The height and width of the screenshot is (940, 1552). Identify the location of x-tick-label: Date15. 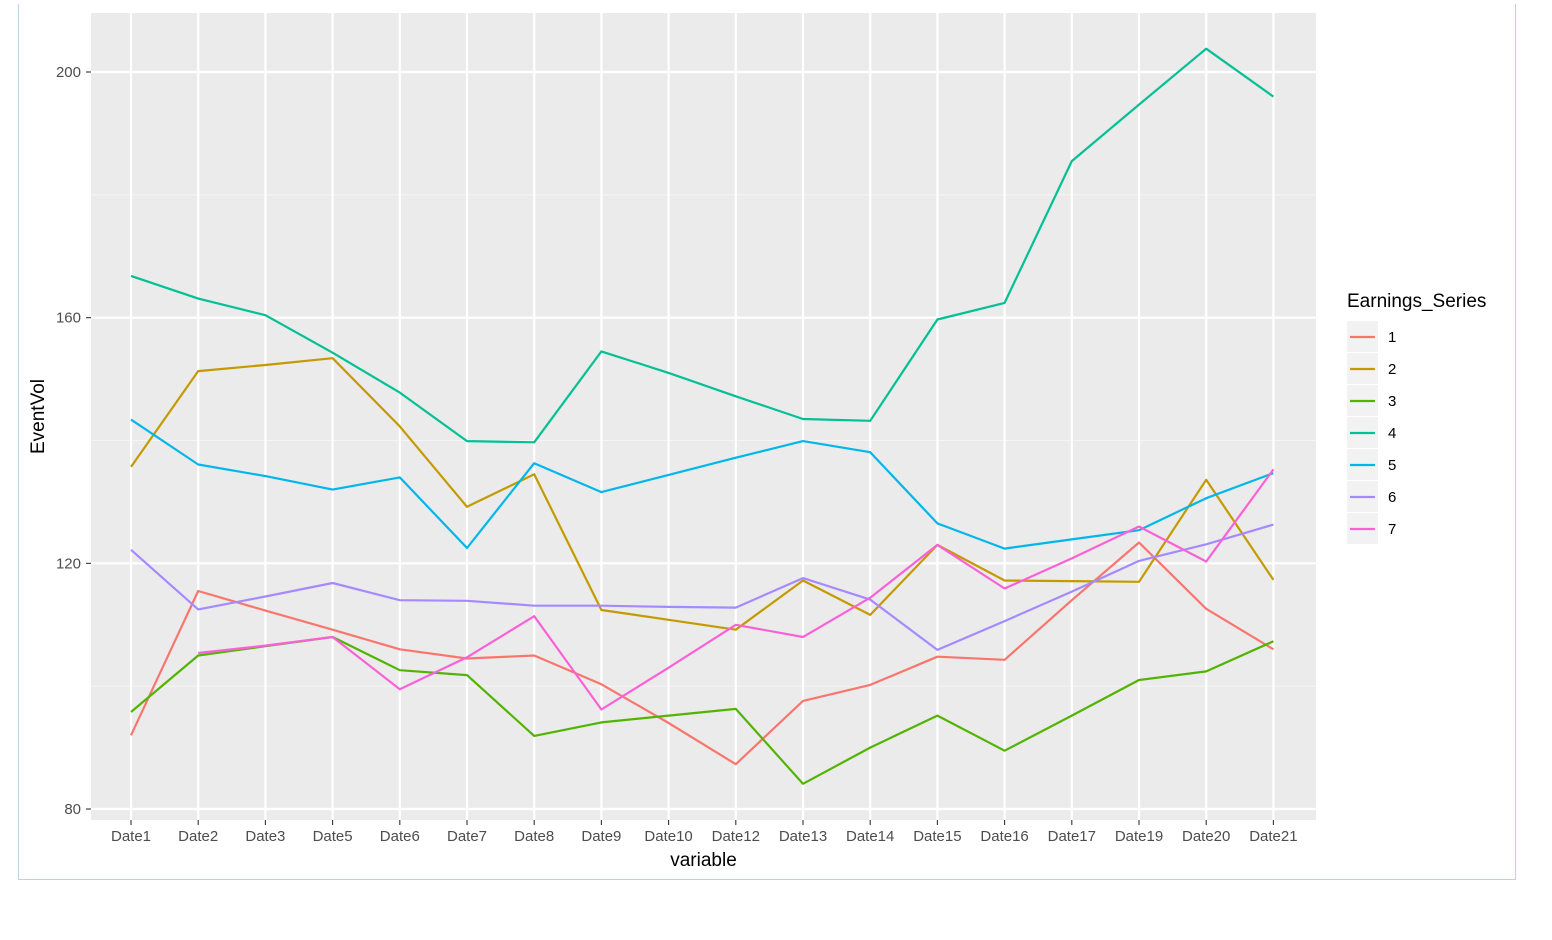
(937, 836).